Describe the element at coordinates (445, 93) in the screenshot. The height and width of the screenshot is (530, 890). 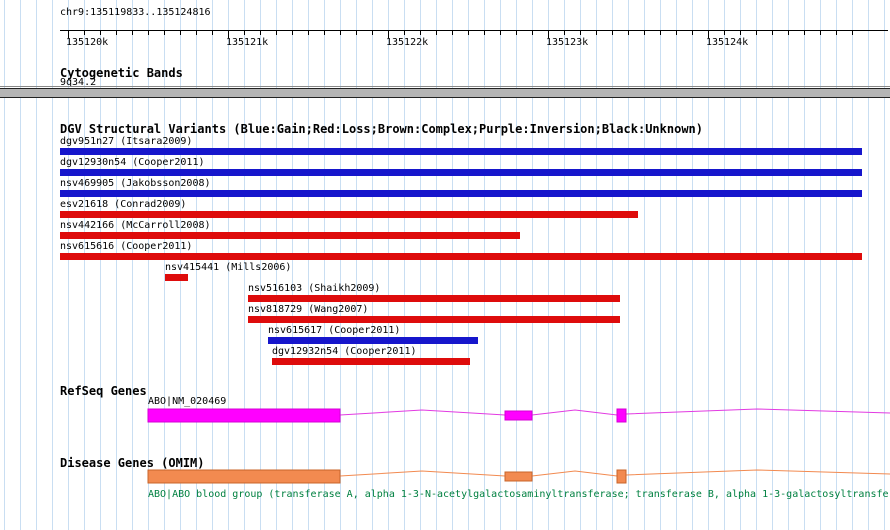
I see `cytoband-bar` at that location.